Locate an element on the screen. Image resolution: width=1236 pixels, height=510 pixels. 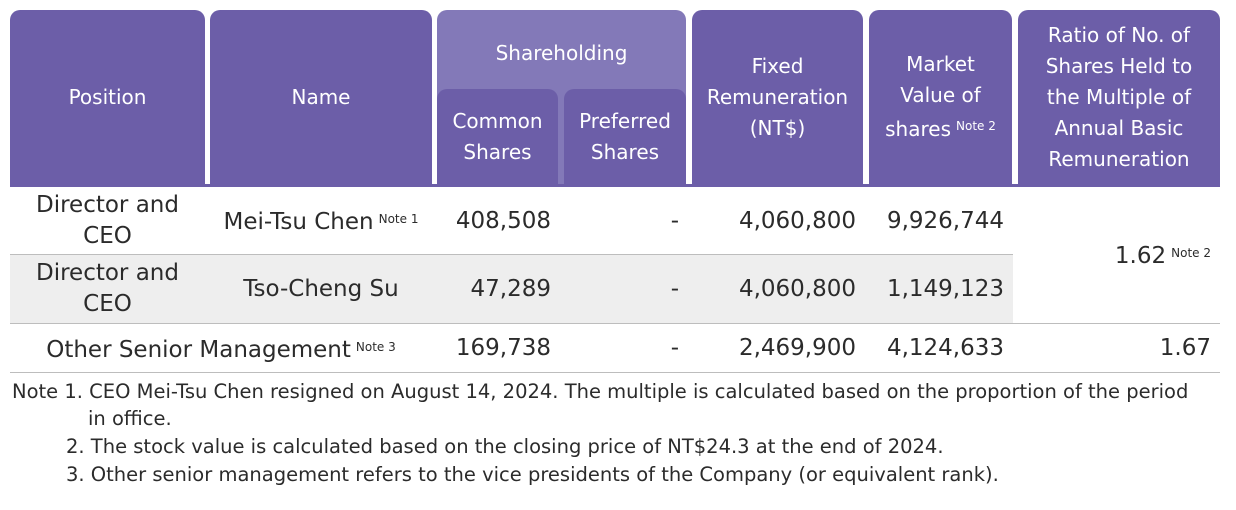
header-market-l1: Market is located at coordinates (940, 64).